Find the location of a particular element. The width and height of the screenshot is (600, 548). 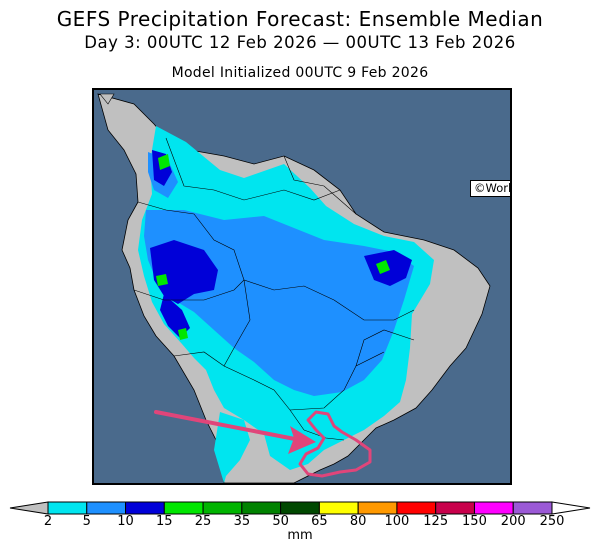

colorbar-tick-label: 2 is located at coordinates (48, 521).